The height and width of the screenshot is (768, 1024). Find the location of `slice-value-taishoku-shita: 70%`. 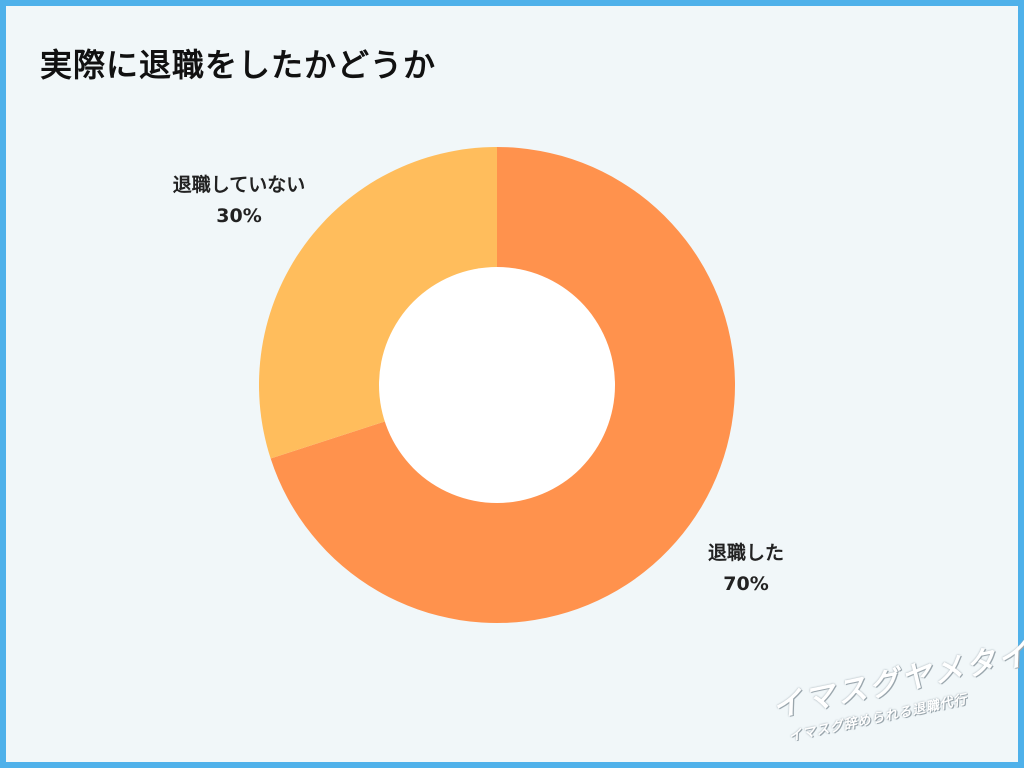

slice-value-taishoku-shita: 70% is located at coordinates (746, 584).